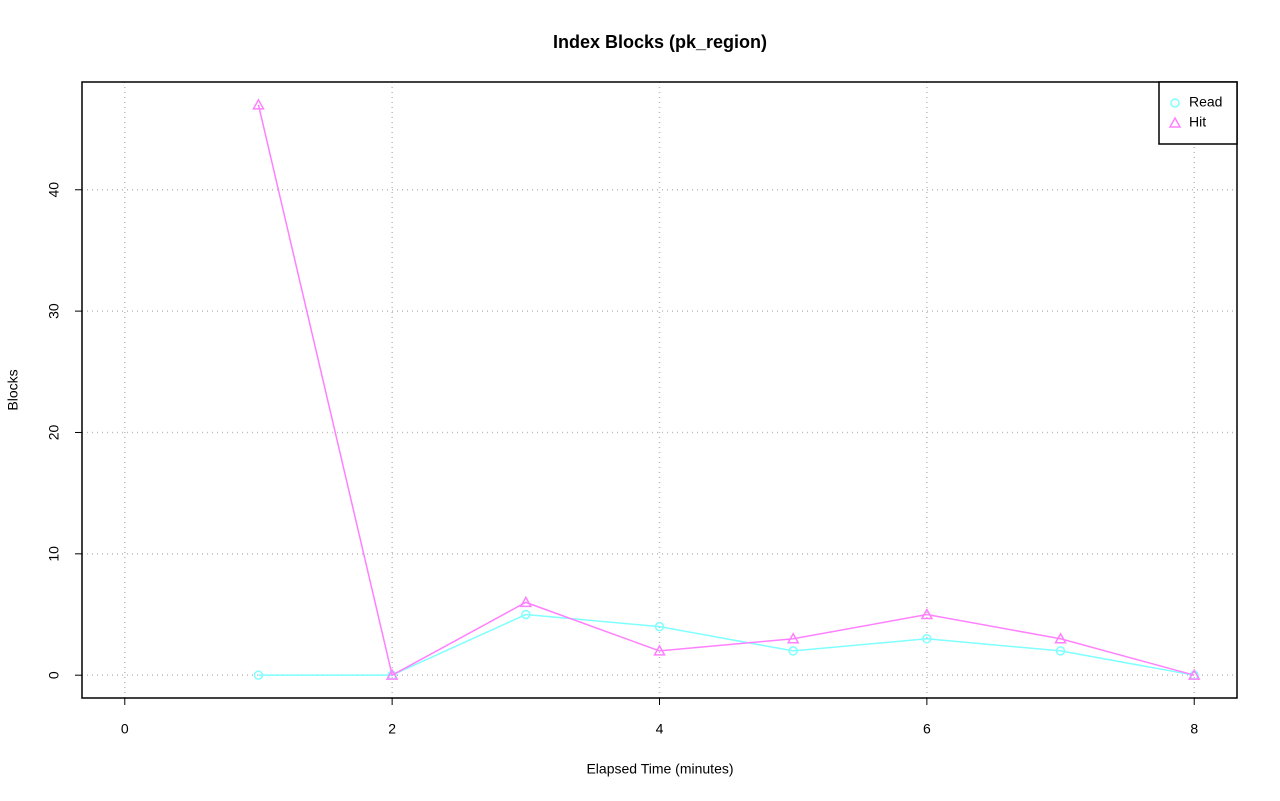 This screenshot has height=801, width=1280. Describe the element at coordinates (125, 729) in the screenshot. I see `x-tick-label: 0` at that location.